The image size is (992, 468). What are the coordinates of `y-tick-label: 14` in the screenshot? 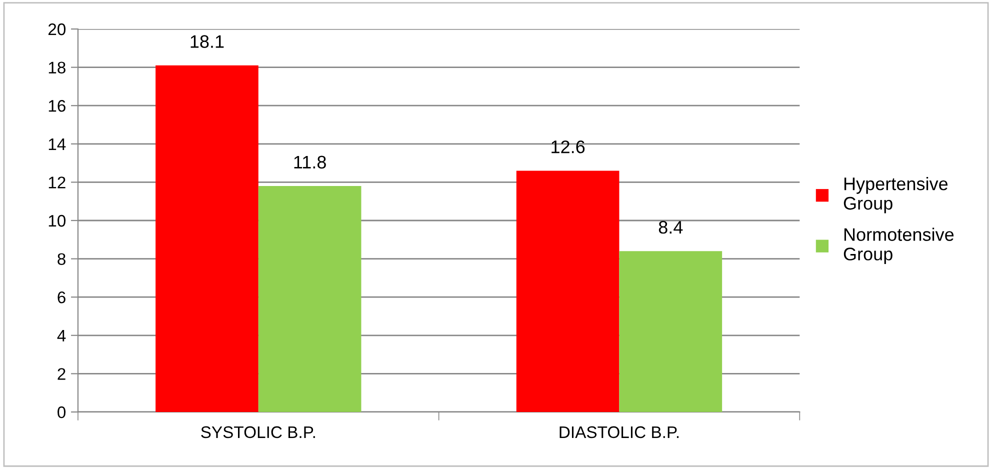 It's located at (57, 144).